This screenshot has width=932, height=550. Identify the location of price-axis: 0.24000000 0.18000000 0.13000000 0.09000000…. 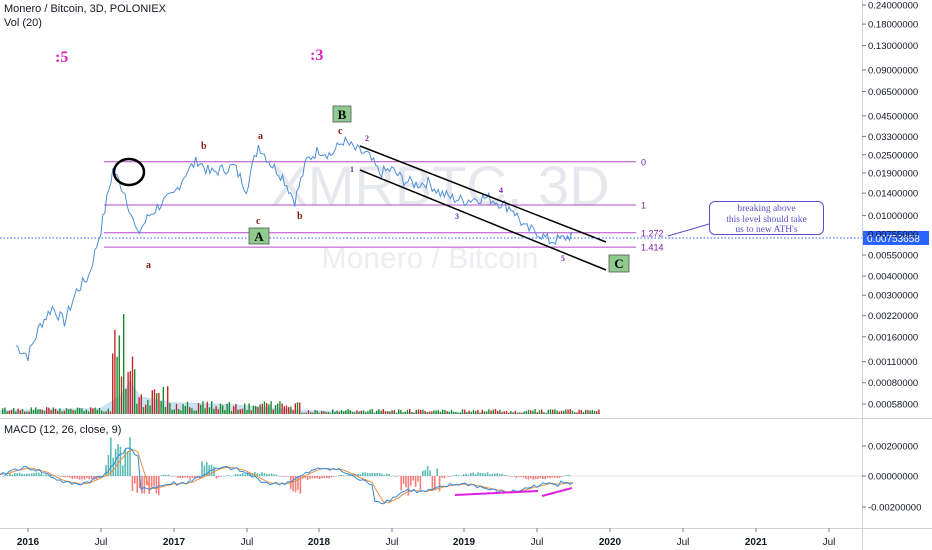
(890, 206).